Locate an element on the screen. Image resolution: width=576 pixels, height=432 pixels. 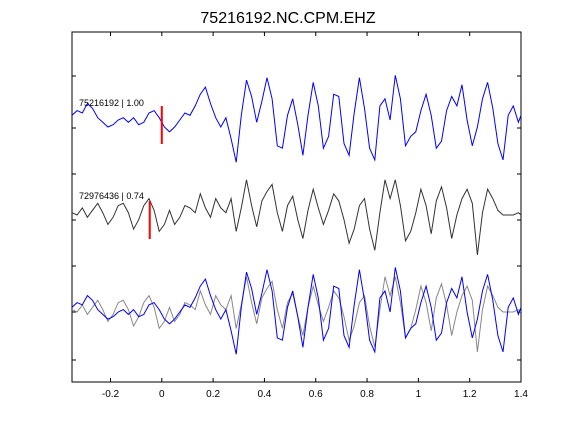
trace-label-template: 75216192 | 1.00 is located at coordinates (111, 103).